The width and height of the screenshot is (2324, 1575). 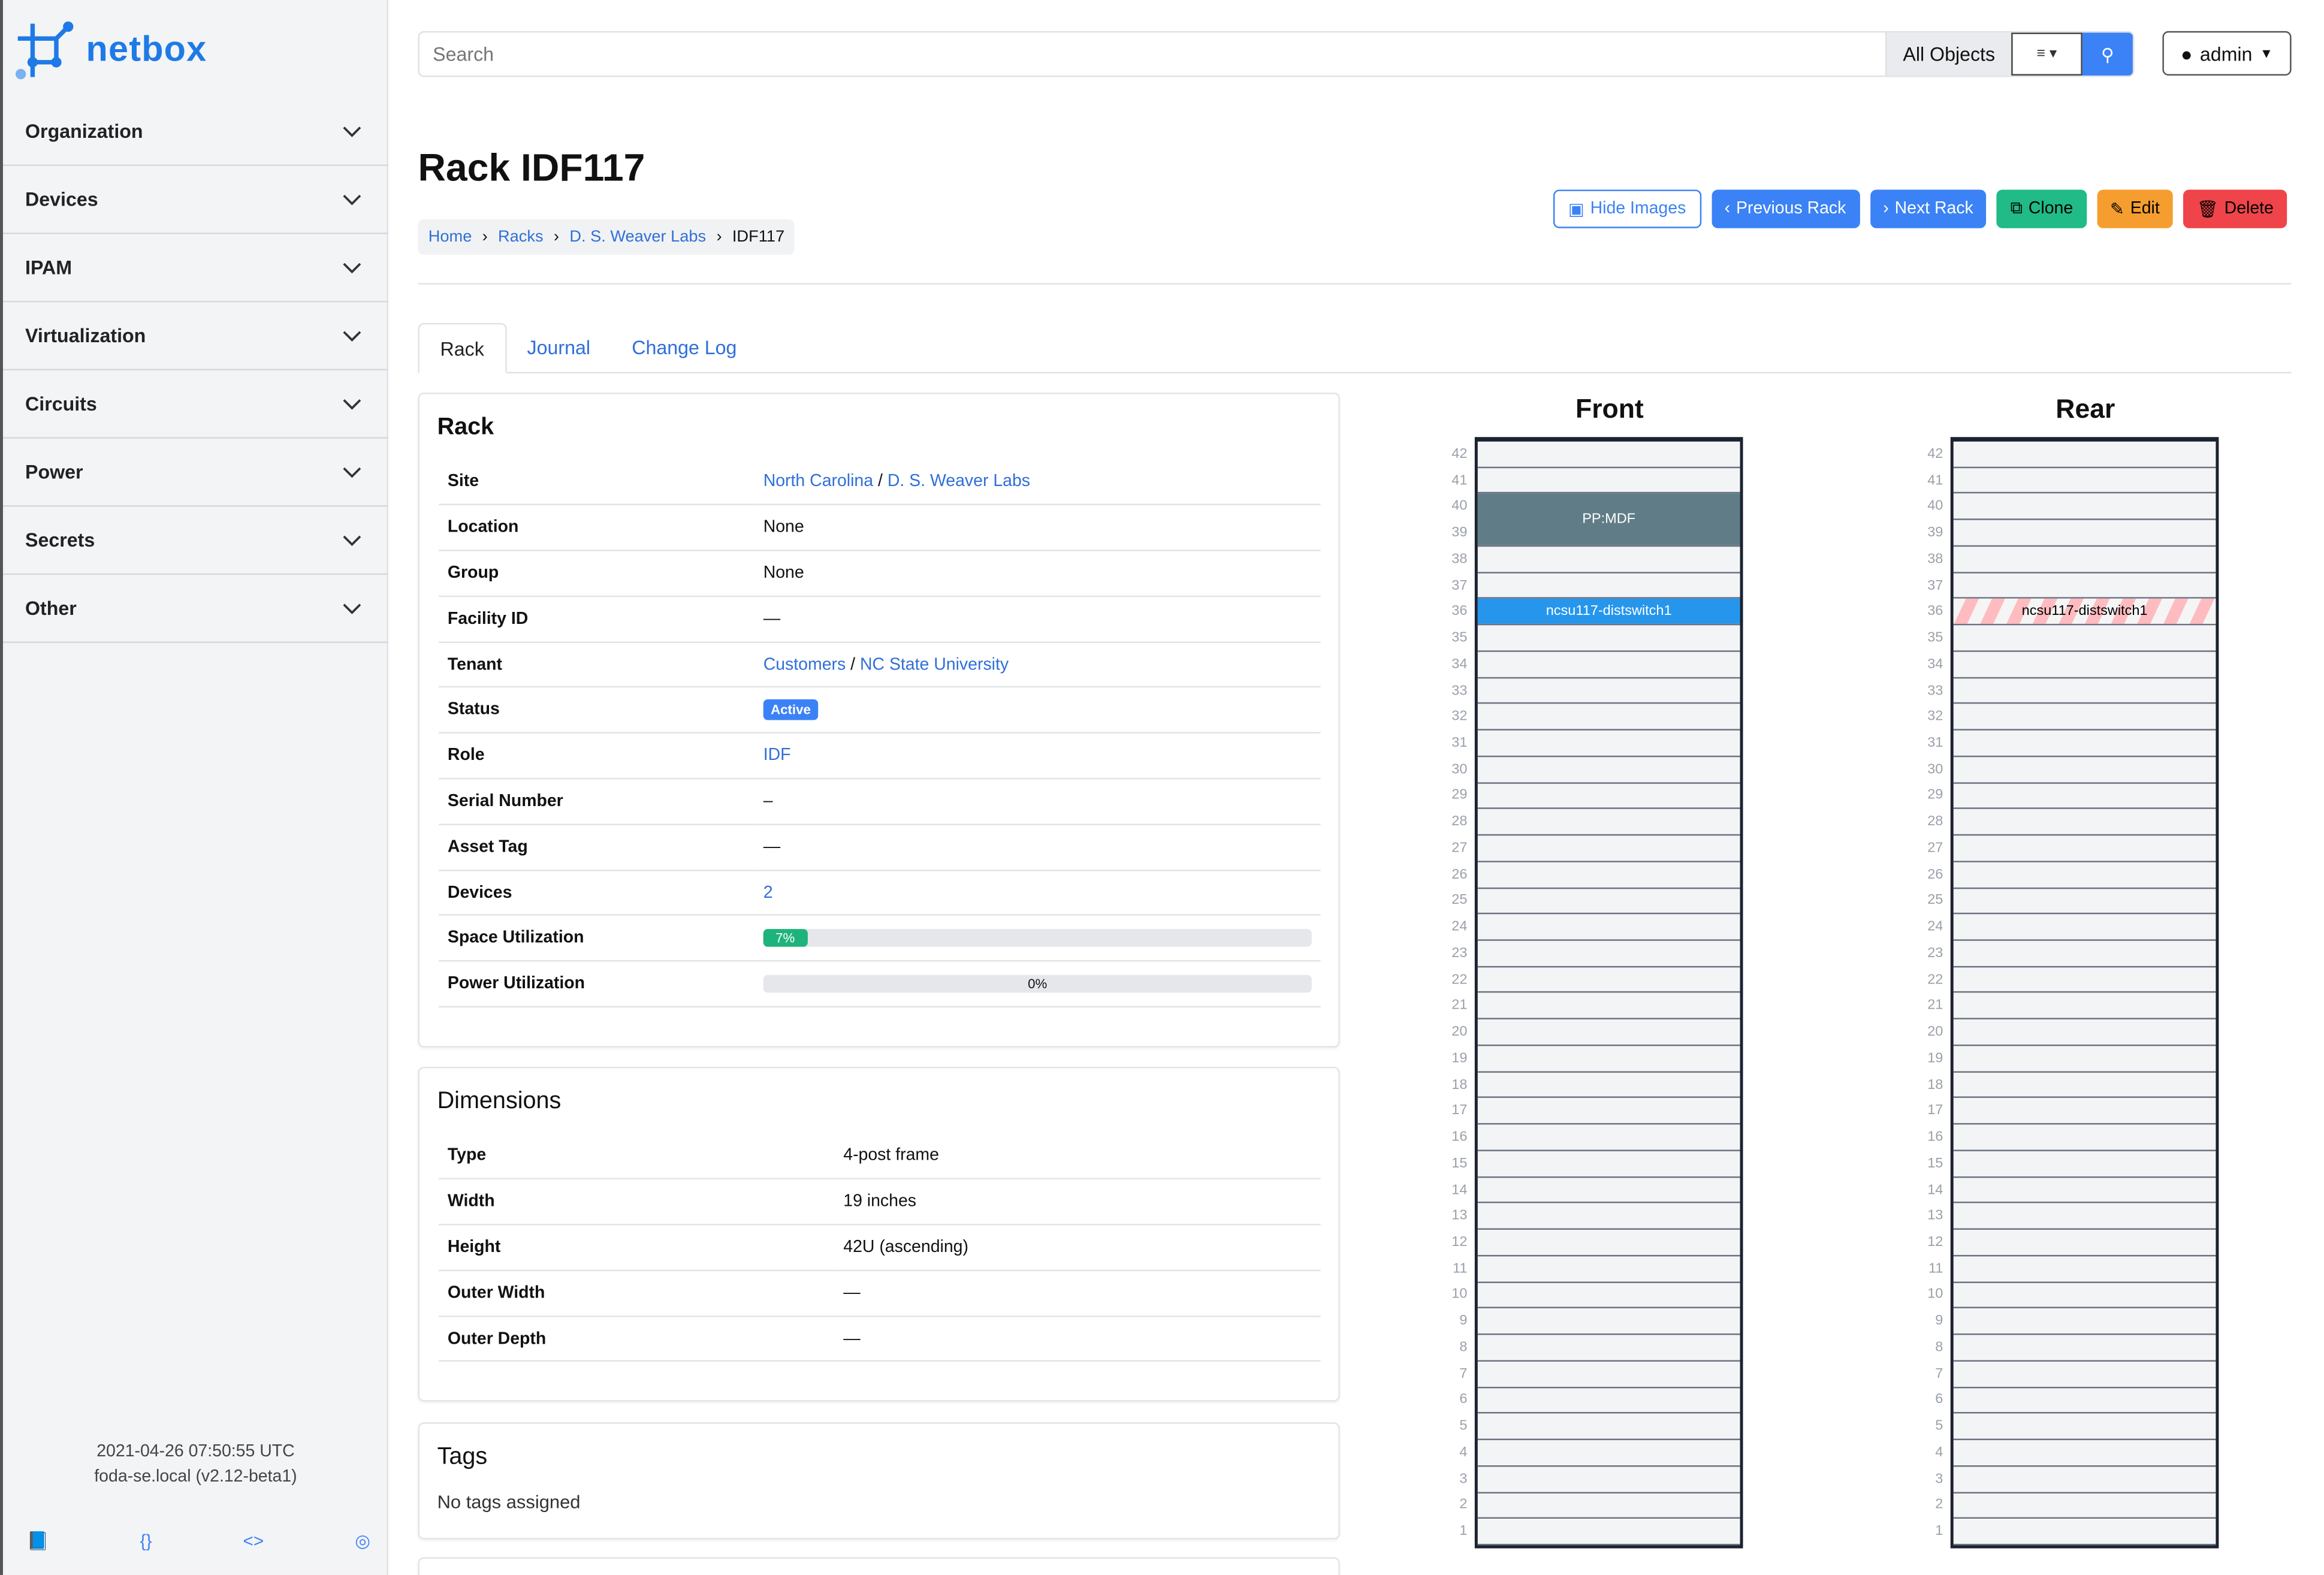 I want to click on value-link: Customers, so click(x=804, y=665).